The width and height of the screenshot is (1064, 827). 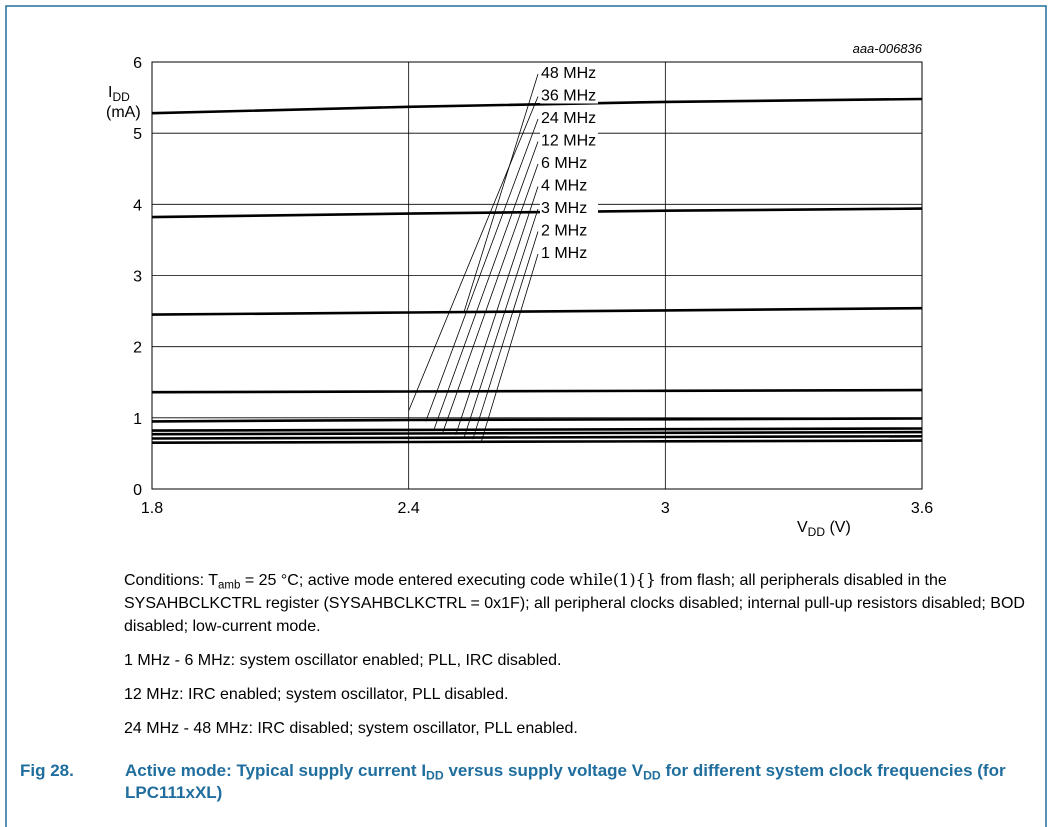 I want to click on figure-number: Fig 28., so click(x=47, y=770).